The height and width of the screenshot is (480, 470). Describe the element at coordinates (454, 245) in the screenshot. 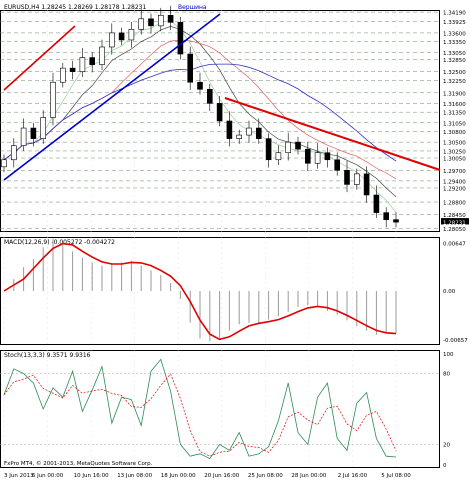

I see `macd-tick-label: 0.00647` at that location.